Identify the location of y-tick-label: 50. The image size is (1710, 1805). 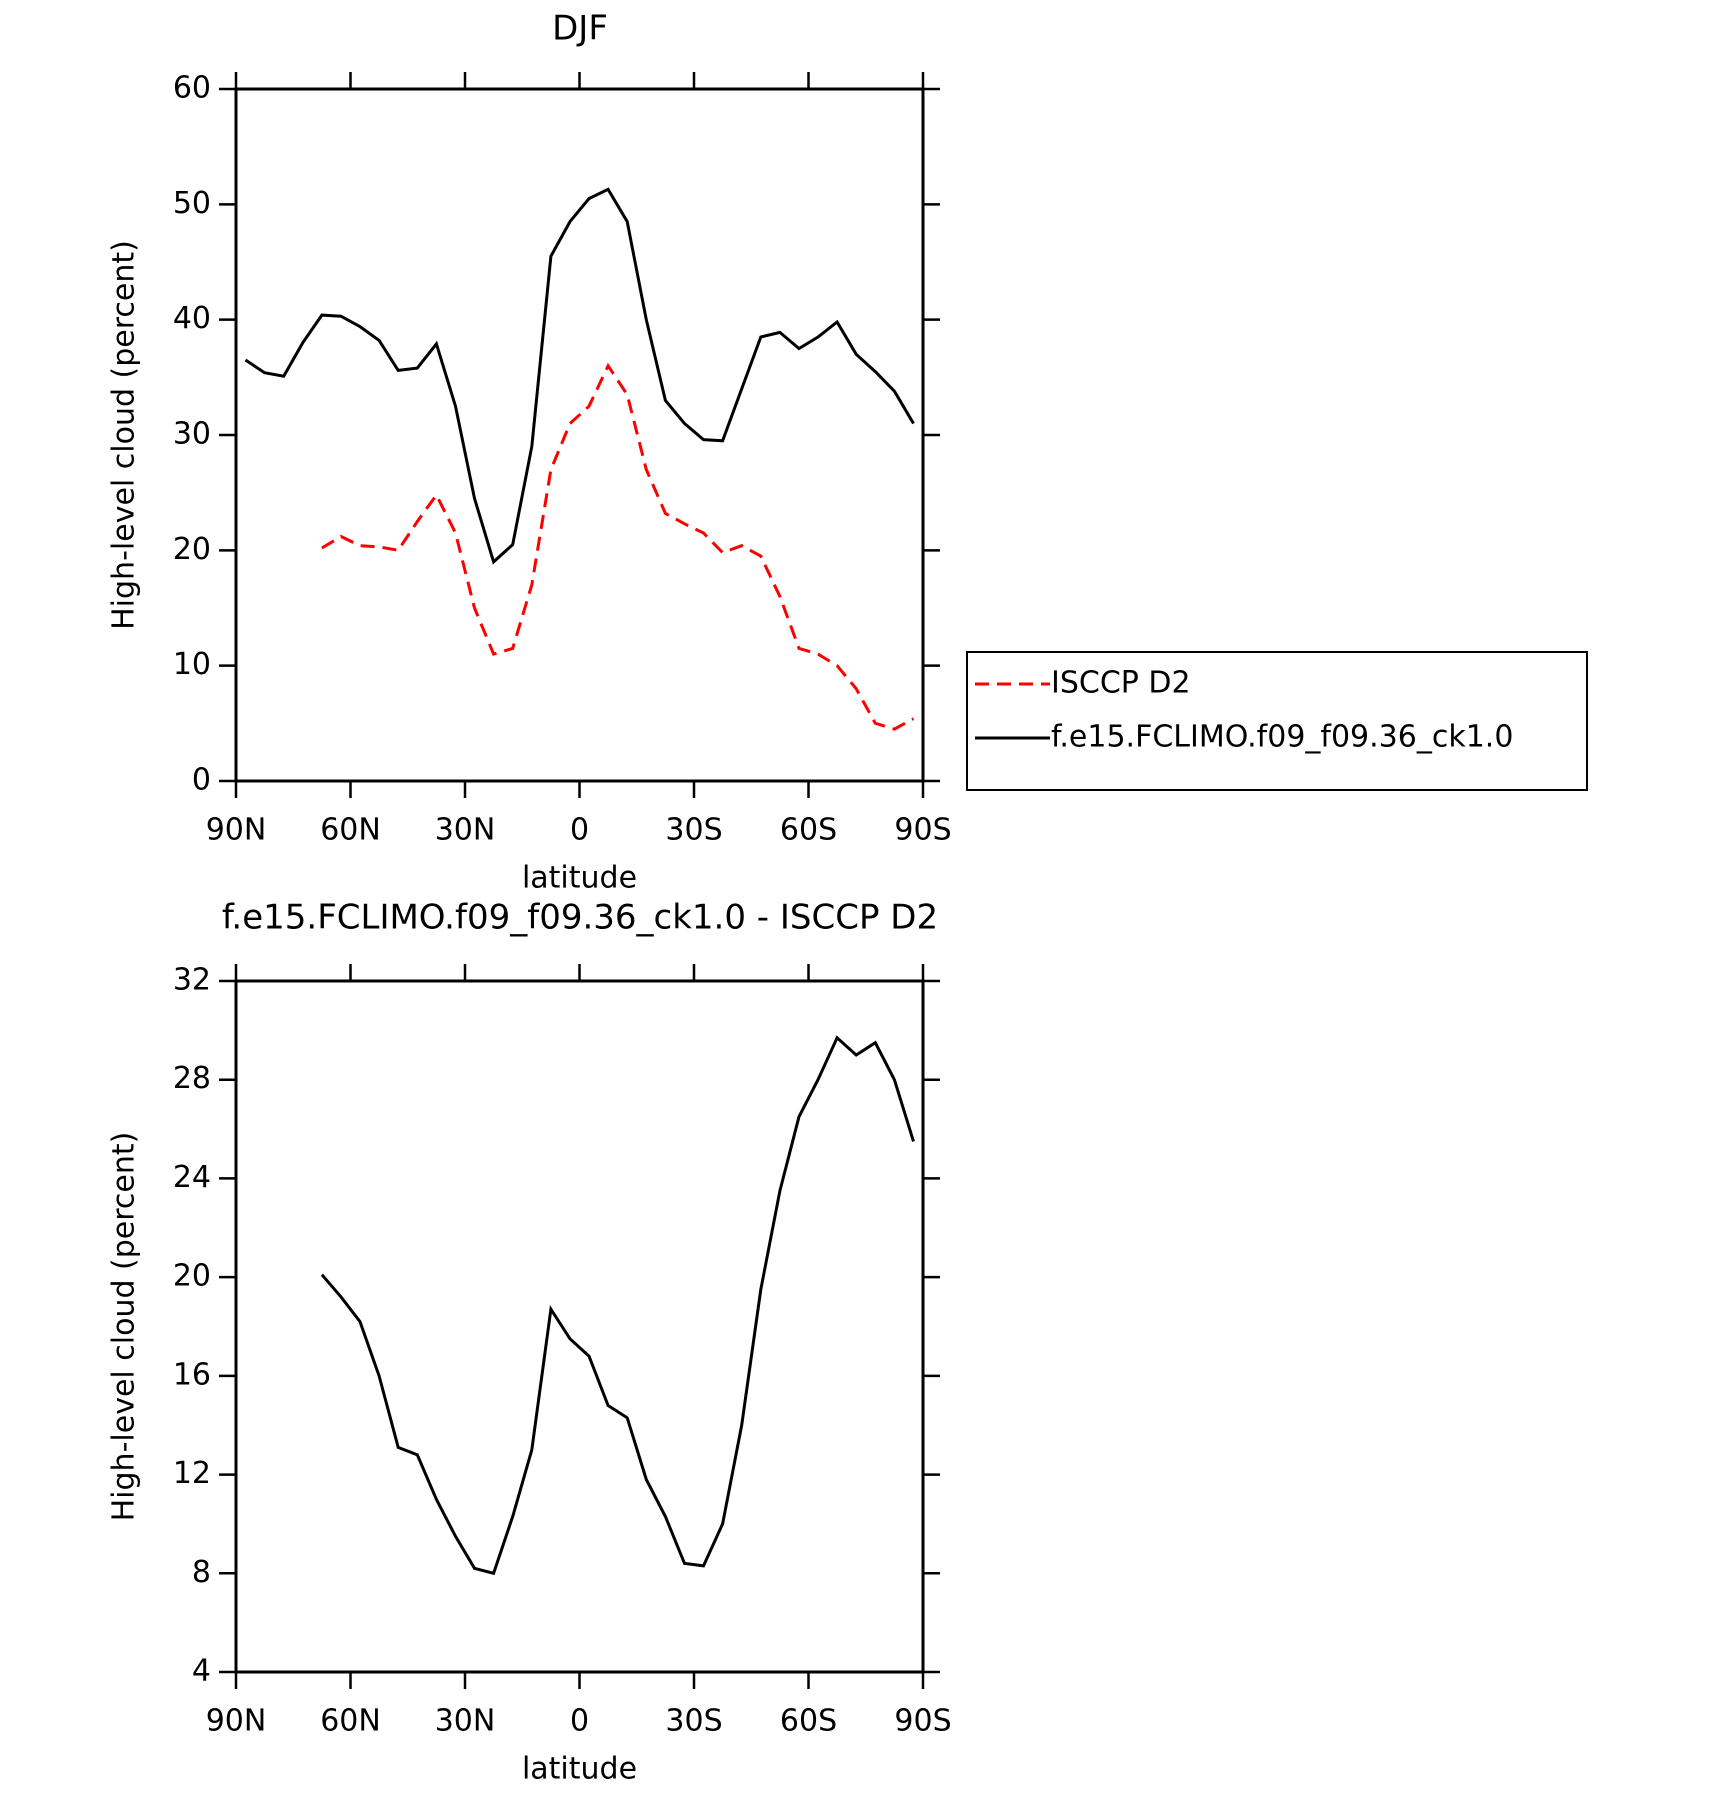
(192, 203).